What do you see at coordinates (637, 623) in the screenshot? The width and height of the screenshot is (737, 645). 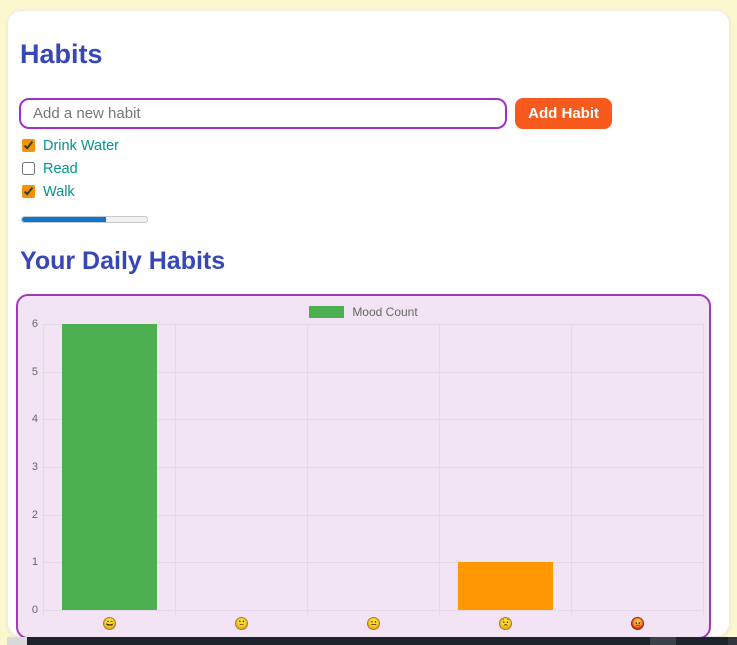 I see `x-axis-mood-emoji-5: 😡` at bounding box center [637, 623].